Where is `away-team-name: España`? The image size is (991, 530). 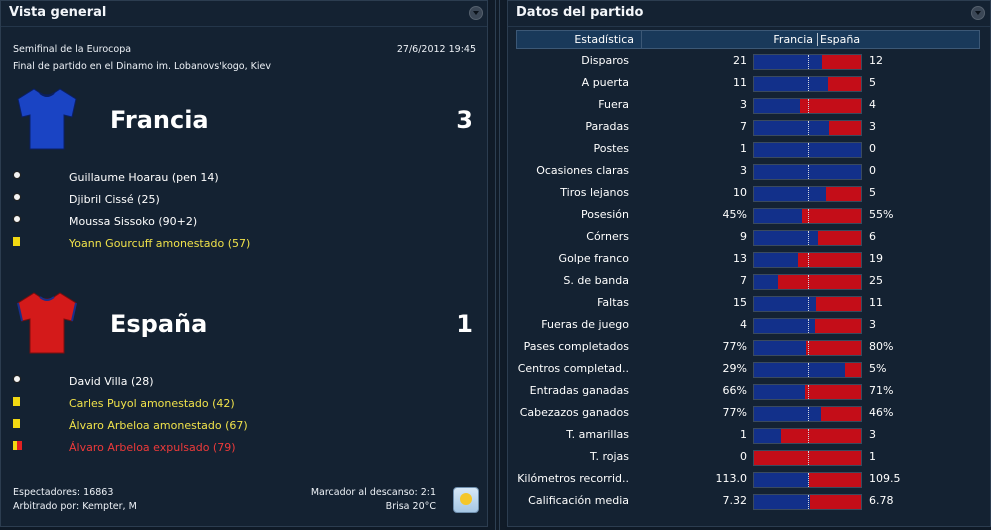
away-team-name: España is located at coordinates (159, 324).